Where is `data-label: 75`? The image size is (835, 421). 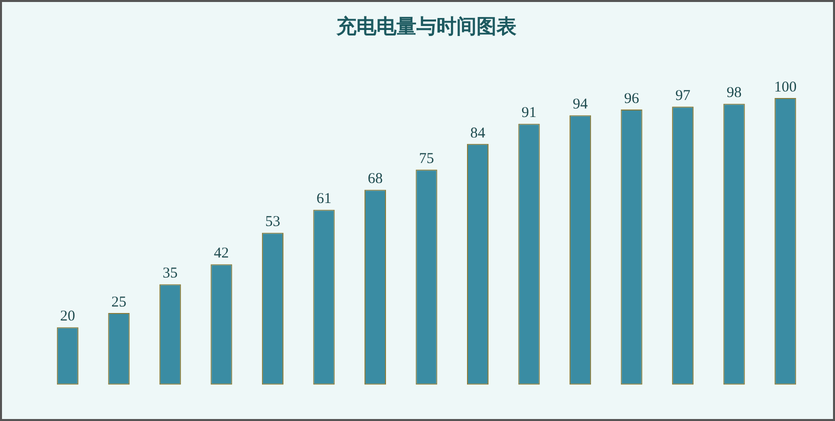 data-label: 75 is located at coordinates (426, 159).